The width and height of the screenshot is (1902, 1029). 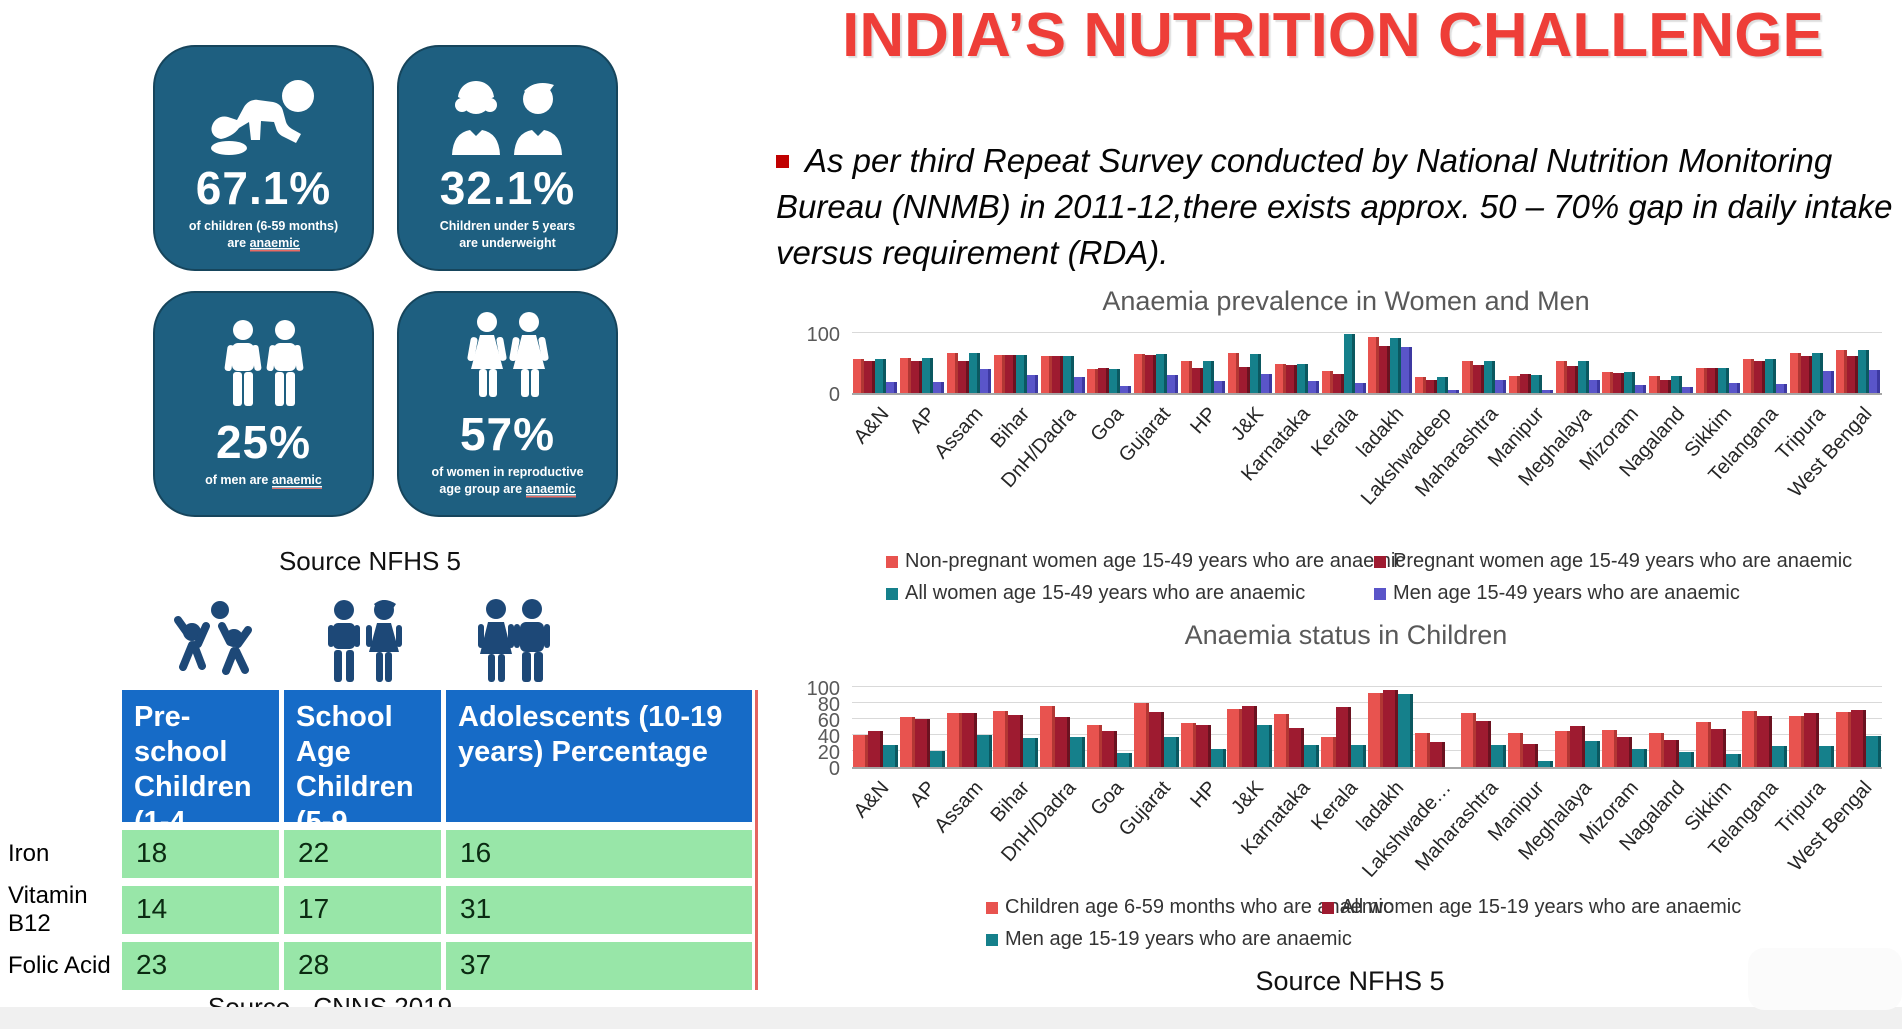 I want to click on stat-caption: Children under 5 years are underweight, so click(x=507, y=234).